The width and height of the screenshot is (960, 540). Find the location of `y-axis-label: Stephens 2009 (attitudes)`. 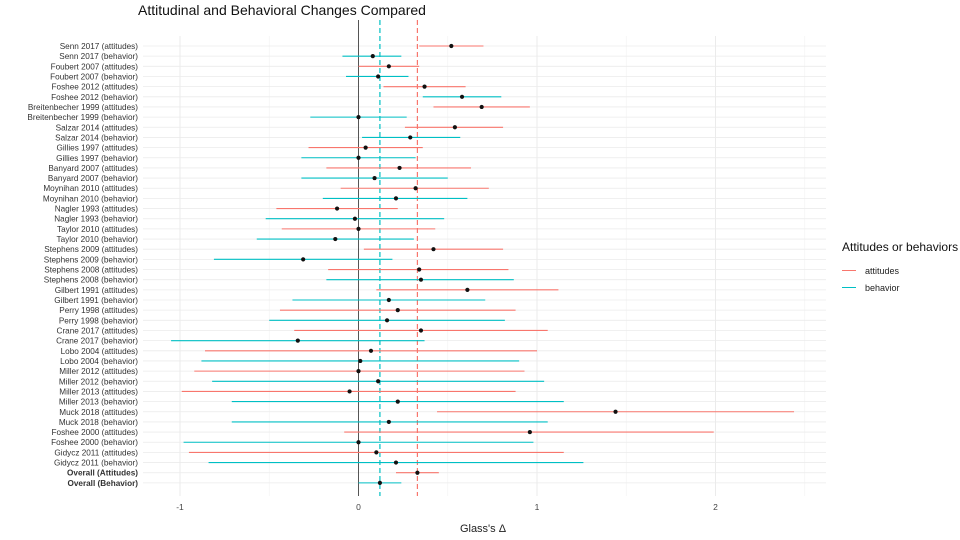

y-axis-label: Stephens 2009 (attitudes) is located at coordinates (91, 249).